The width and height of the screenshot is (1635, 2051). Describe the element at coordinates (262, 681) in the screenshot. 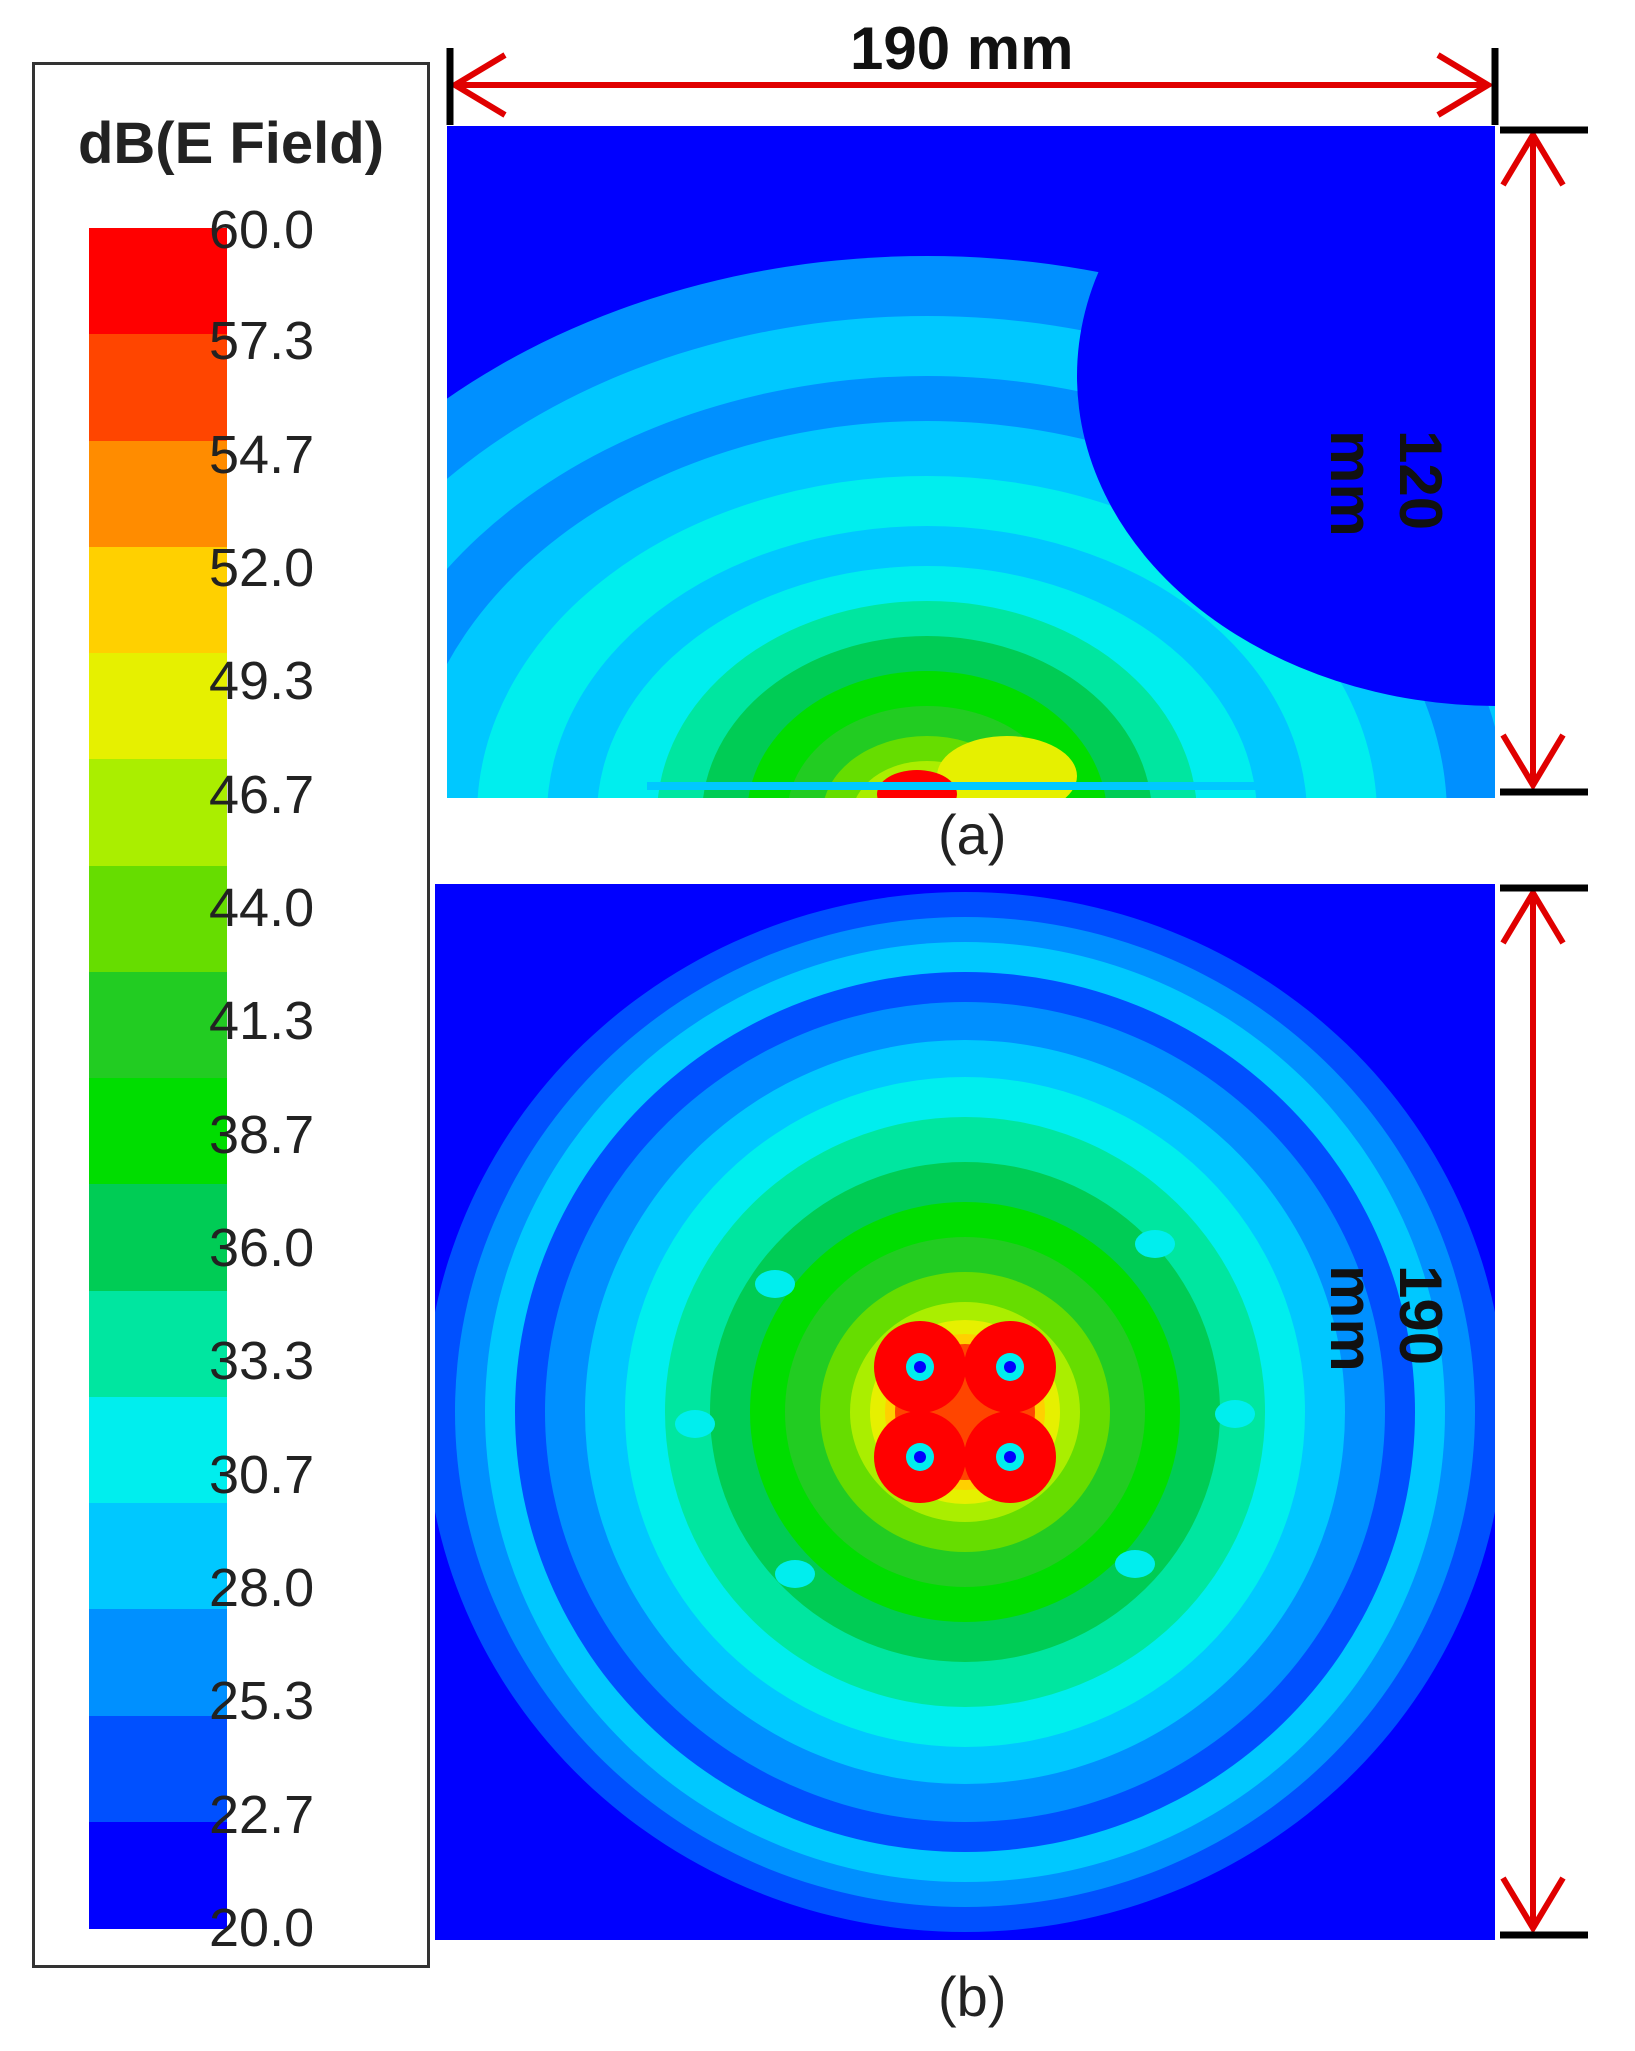

I see `colorbar-tick-label: 49.3` at that location.